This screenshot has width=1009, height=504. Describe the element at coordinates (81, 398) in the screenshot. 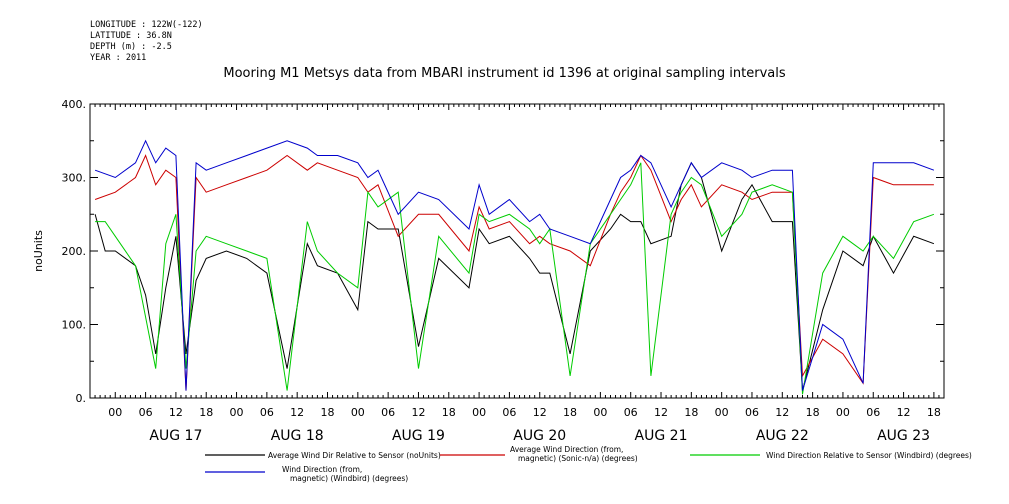

I see `y-tick-label: 0.` at that location.